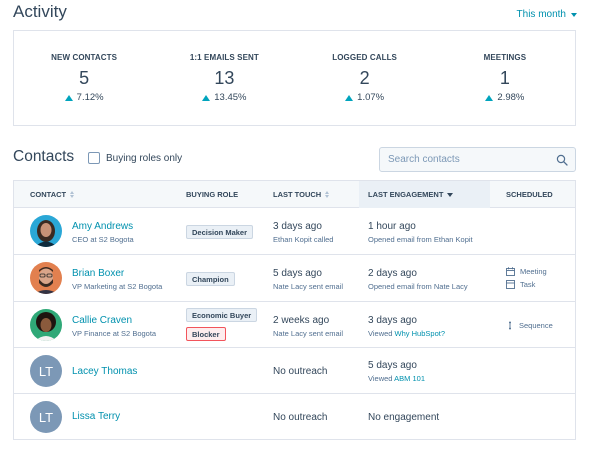 This screenshot has height=449, width=590. I want to click on stat-change: 2.98%, so click(504, 97).